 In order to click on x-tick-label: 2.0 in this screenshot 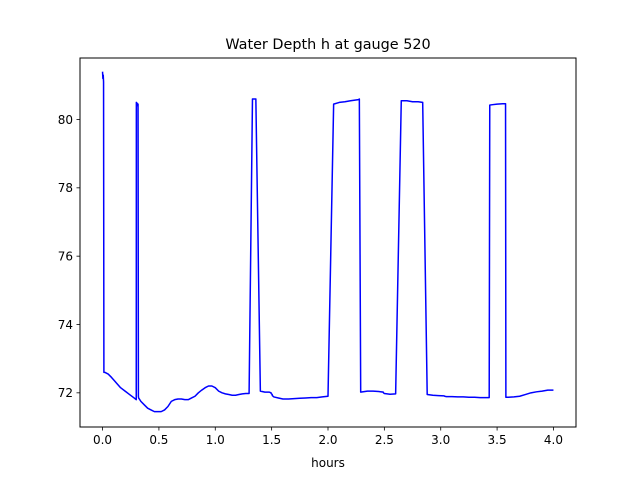, I will do `click(327, 440)`.